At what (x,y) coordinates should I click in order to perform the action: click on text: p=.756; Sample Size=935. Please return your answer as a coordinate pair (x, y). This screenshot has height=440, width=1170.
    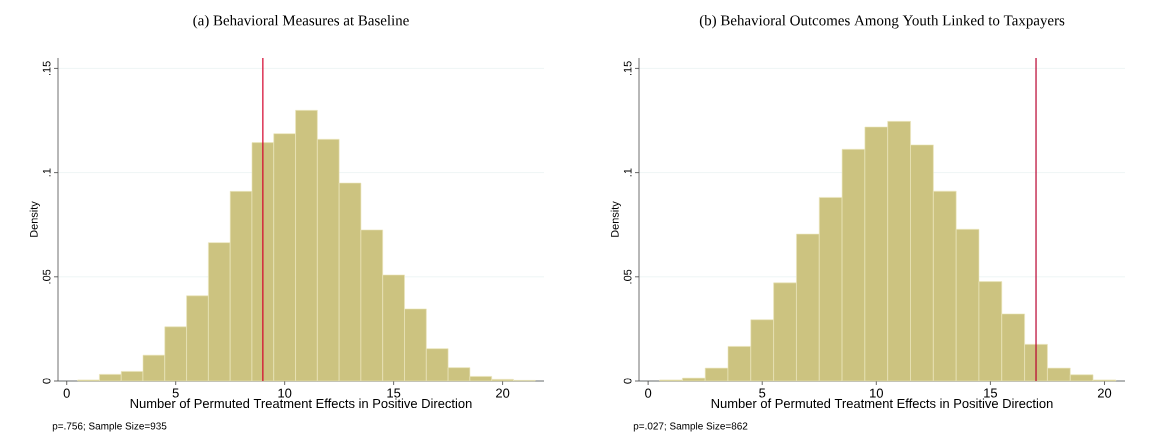
    Looking at the image, I should click on (109, 427).